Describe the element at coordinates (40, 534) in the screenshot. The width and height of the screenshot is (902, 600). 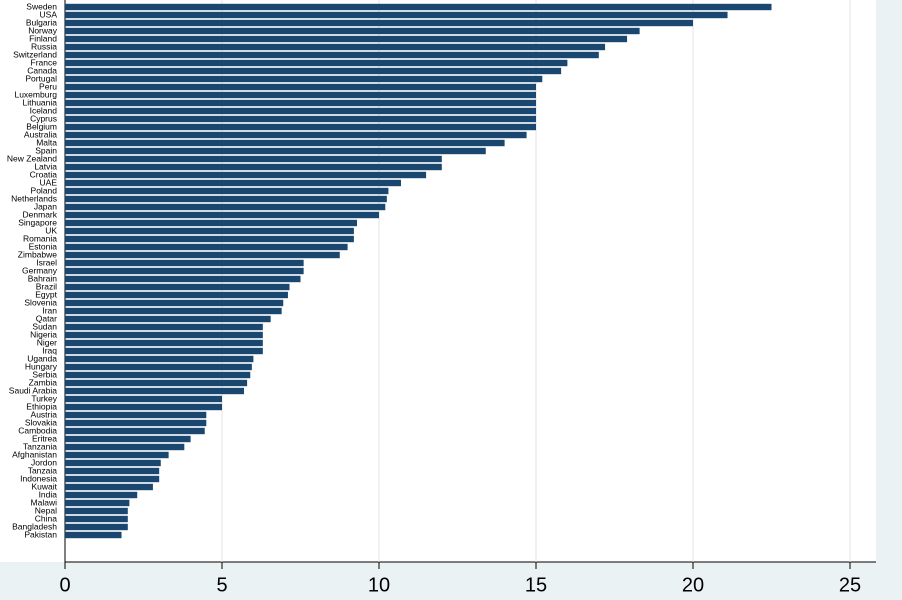
I see `y-tick-label: Pakistan` at that location.